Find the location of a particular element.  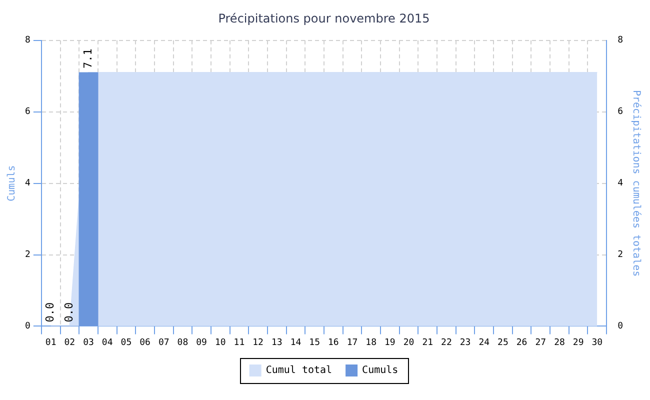

x-tick-label: 05 is located at coordinates (126, 343).